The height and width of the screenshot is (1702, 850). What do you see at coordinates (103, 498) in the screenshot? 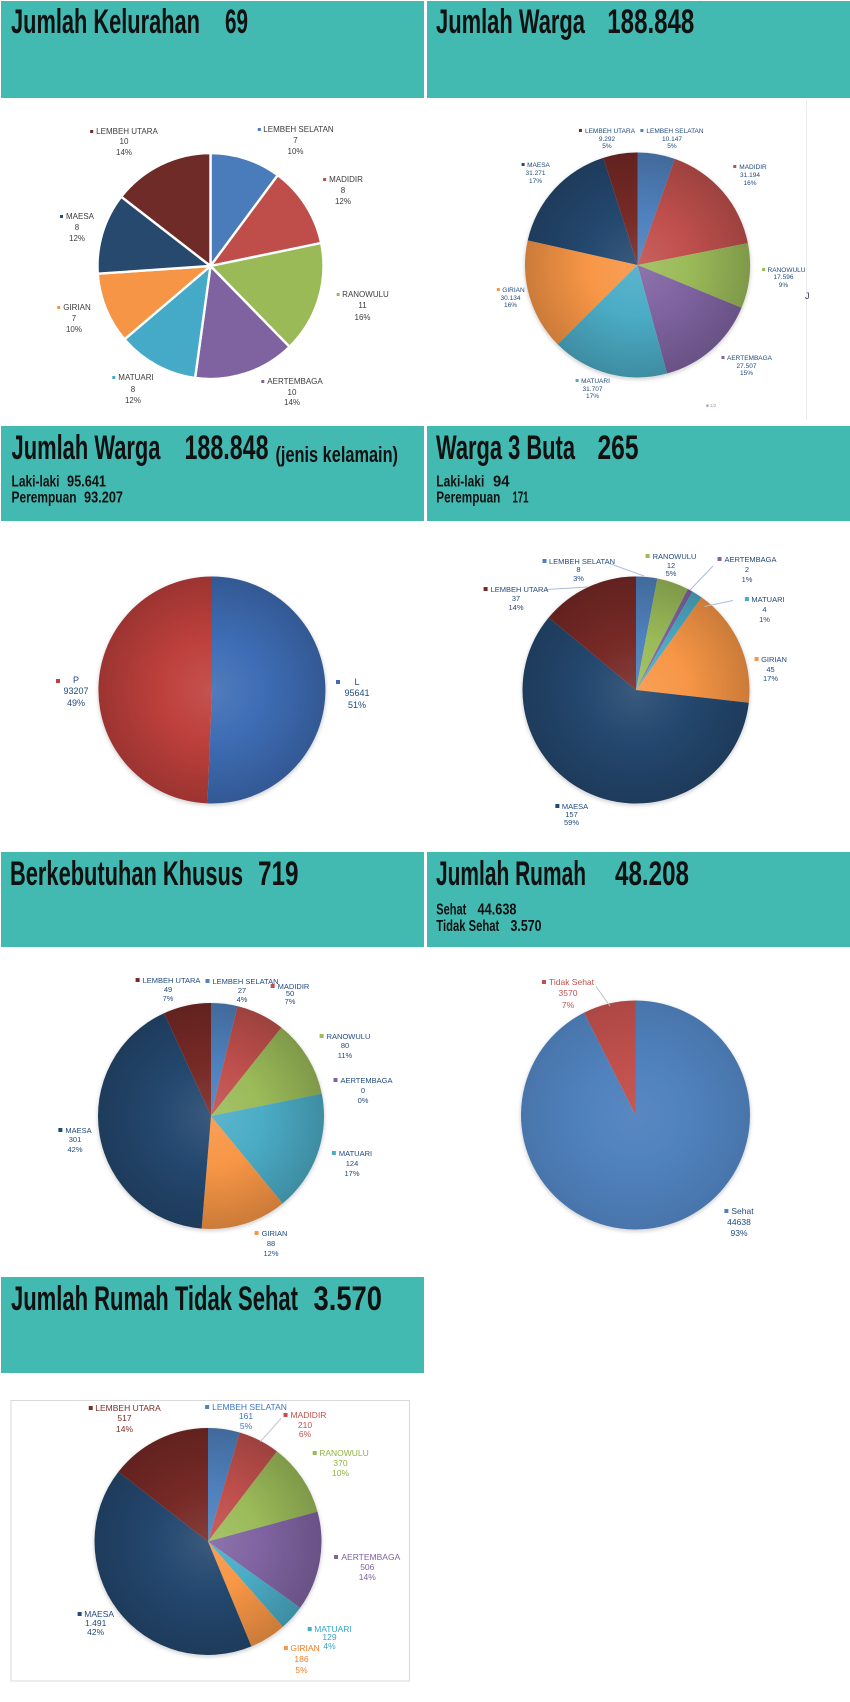
I see `svg-text: 93.207` at bounding box center [103, 498].